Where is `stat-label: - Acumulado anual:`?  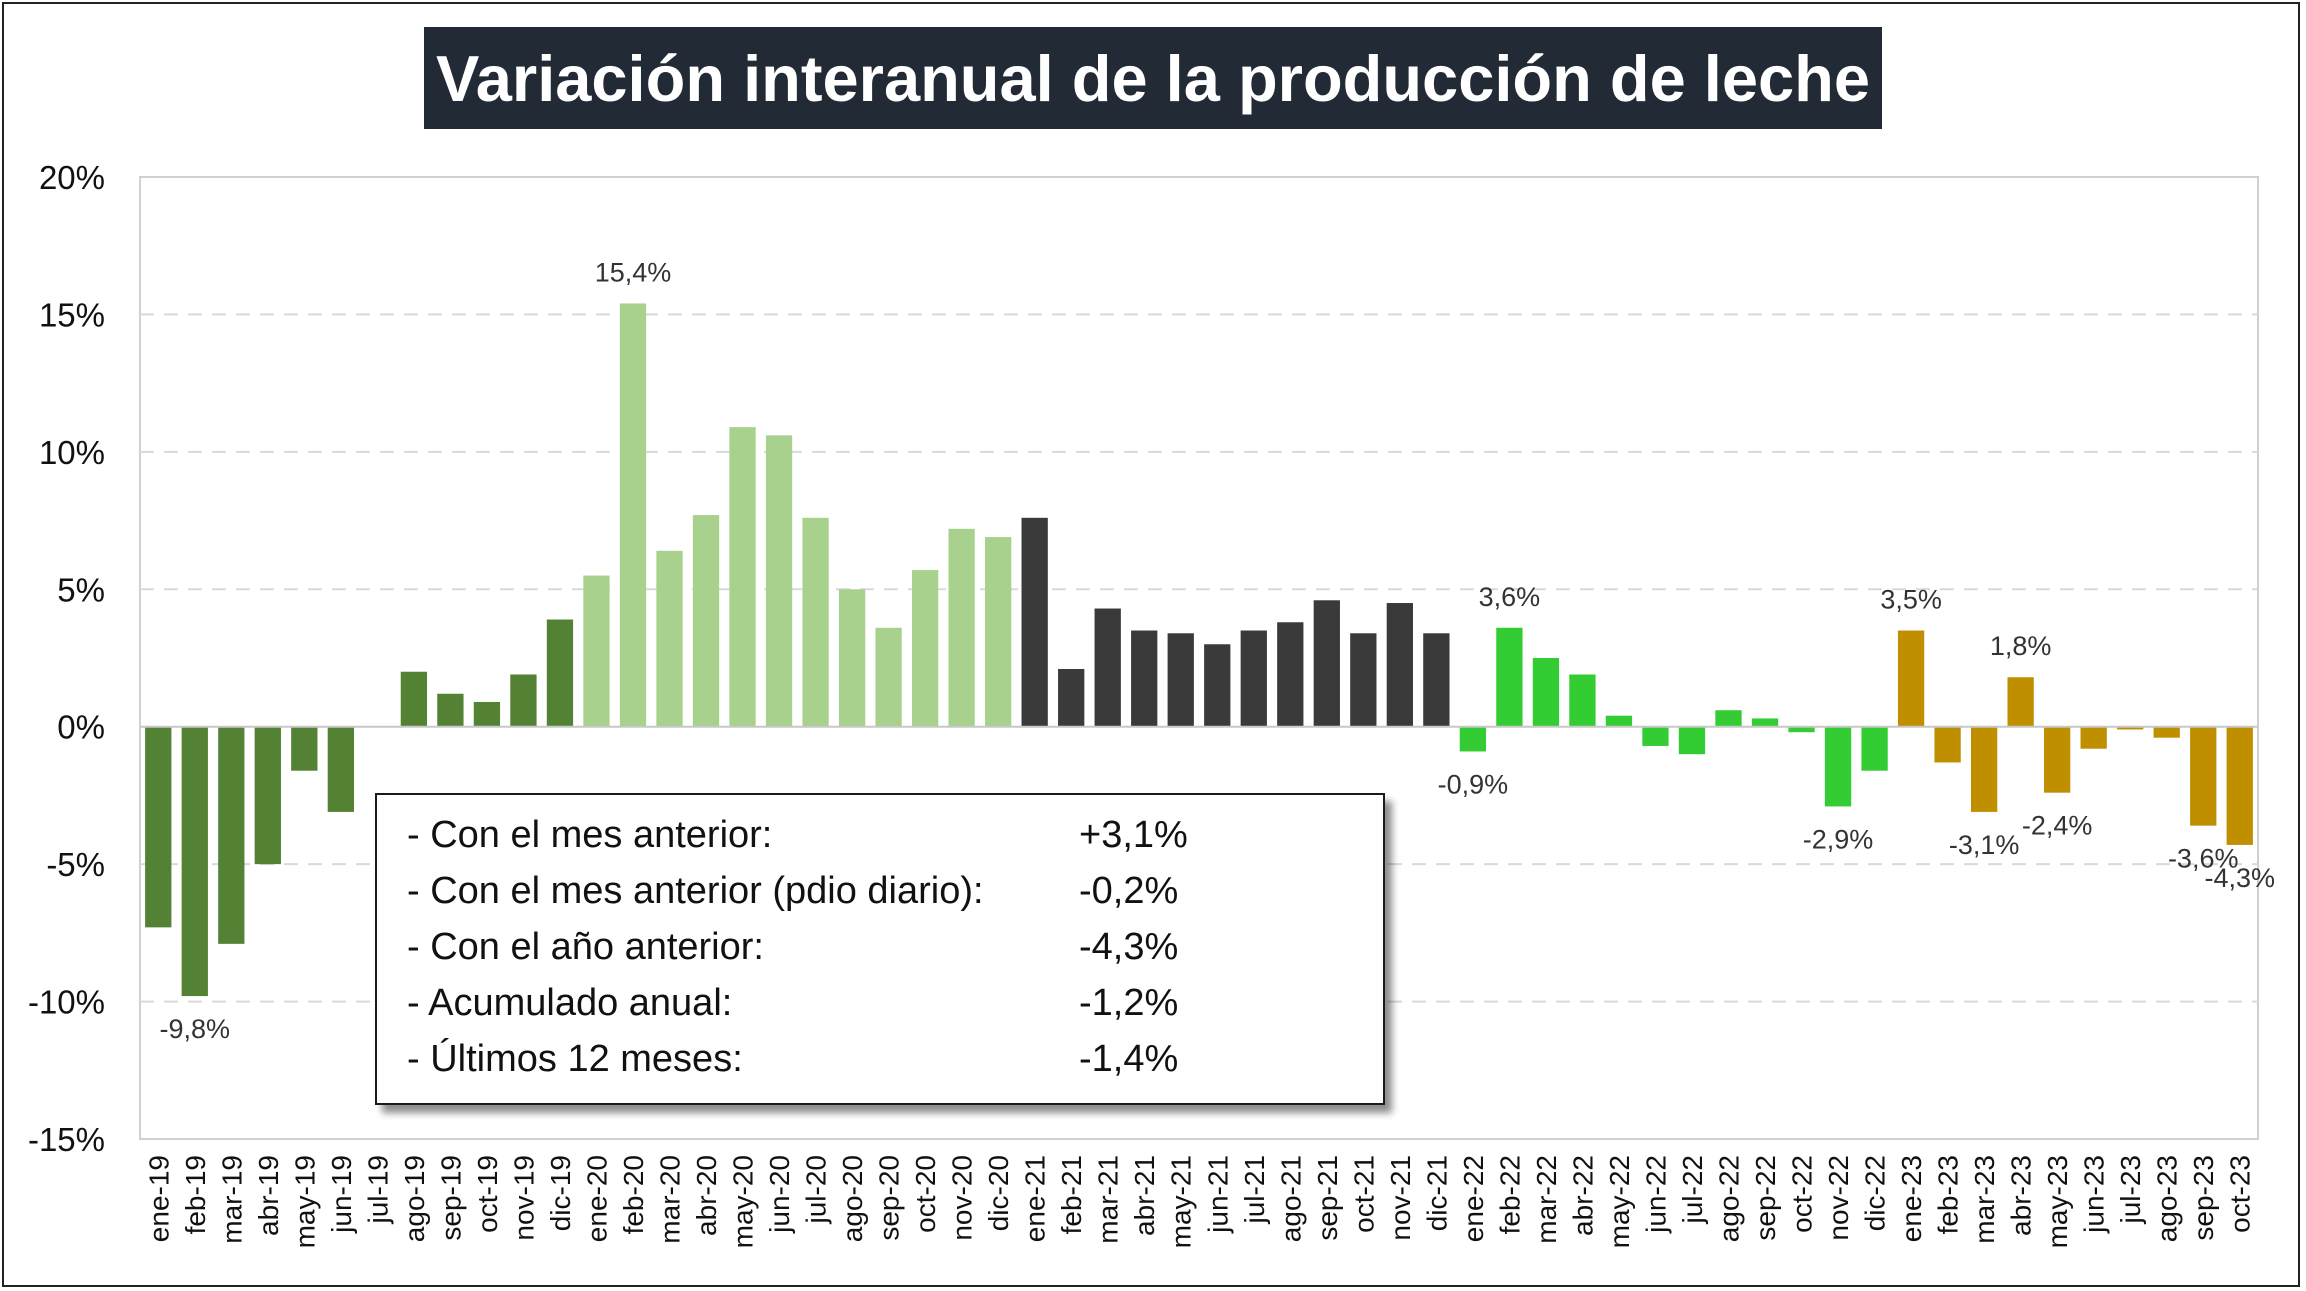 stat-label: - Acumulado anual: is located at coordinates (570, 1002).